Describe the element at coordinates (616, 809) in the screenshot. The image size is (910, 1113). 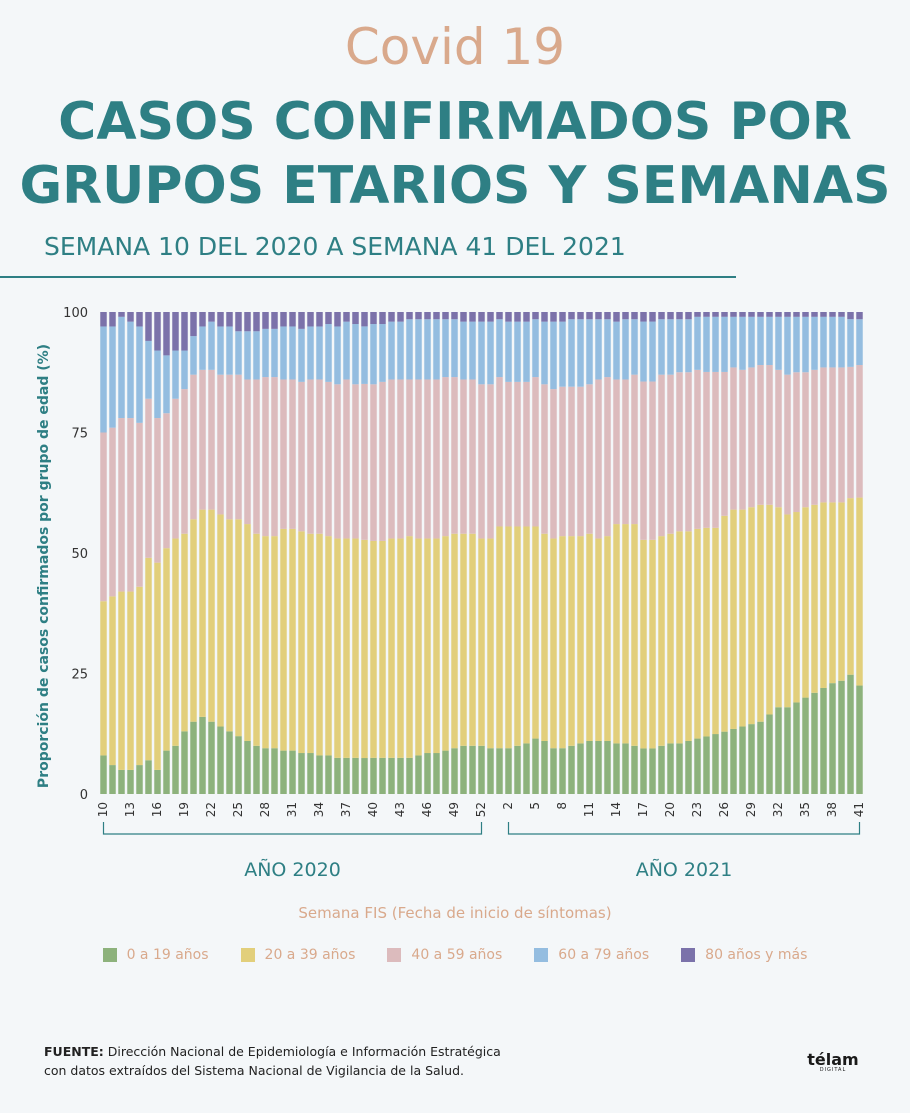
I see `x-tick-label: 14` at that location.